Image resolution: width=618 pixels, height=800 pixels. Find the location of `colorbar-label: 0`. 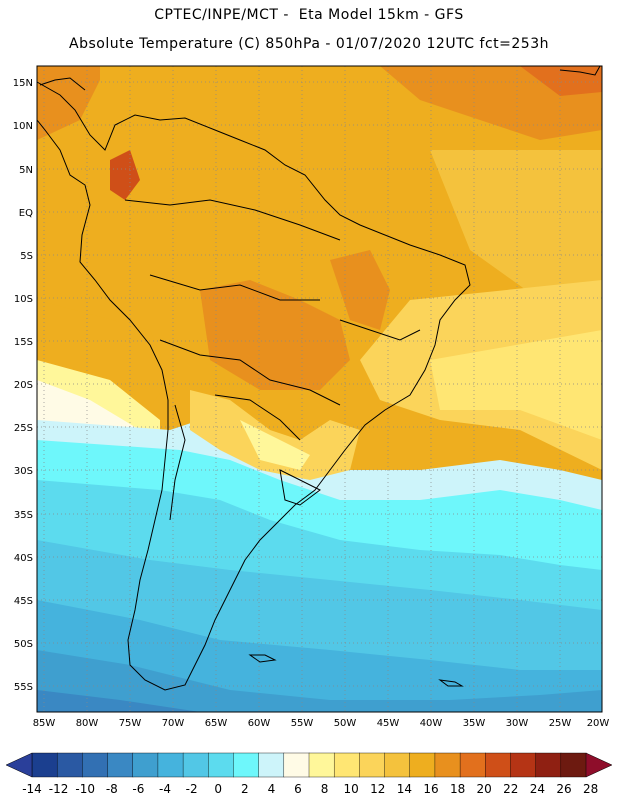

colorbar-label: 0 is located at coordinates (218, 789).